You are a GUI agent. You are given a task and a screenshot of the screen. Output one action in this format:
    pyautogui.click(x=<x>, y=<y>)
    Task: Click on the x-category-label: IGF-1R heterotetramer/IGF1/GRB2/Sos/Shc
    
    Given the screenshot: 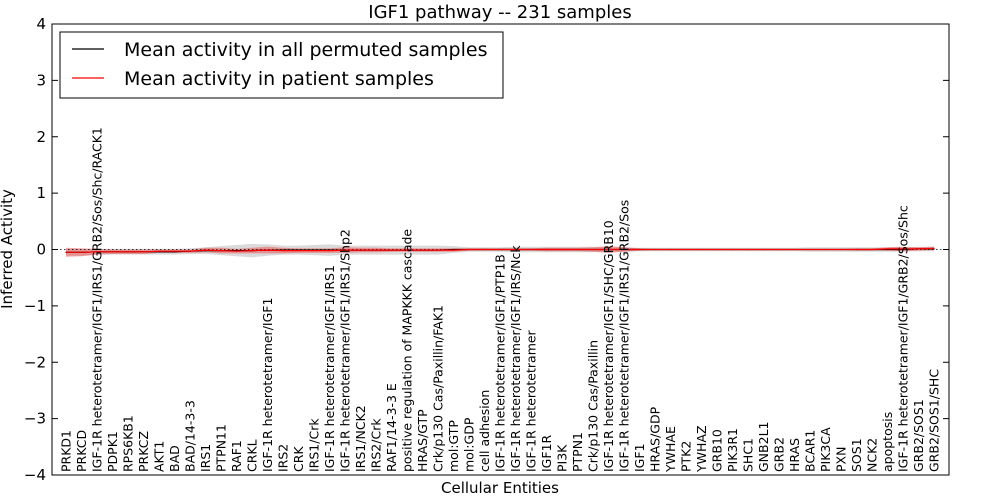 What is the action you would take?
    pyautogui.click(x=903, y=338)
    